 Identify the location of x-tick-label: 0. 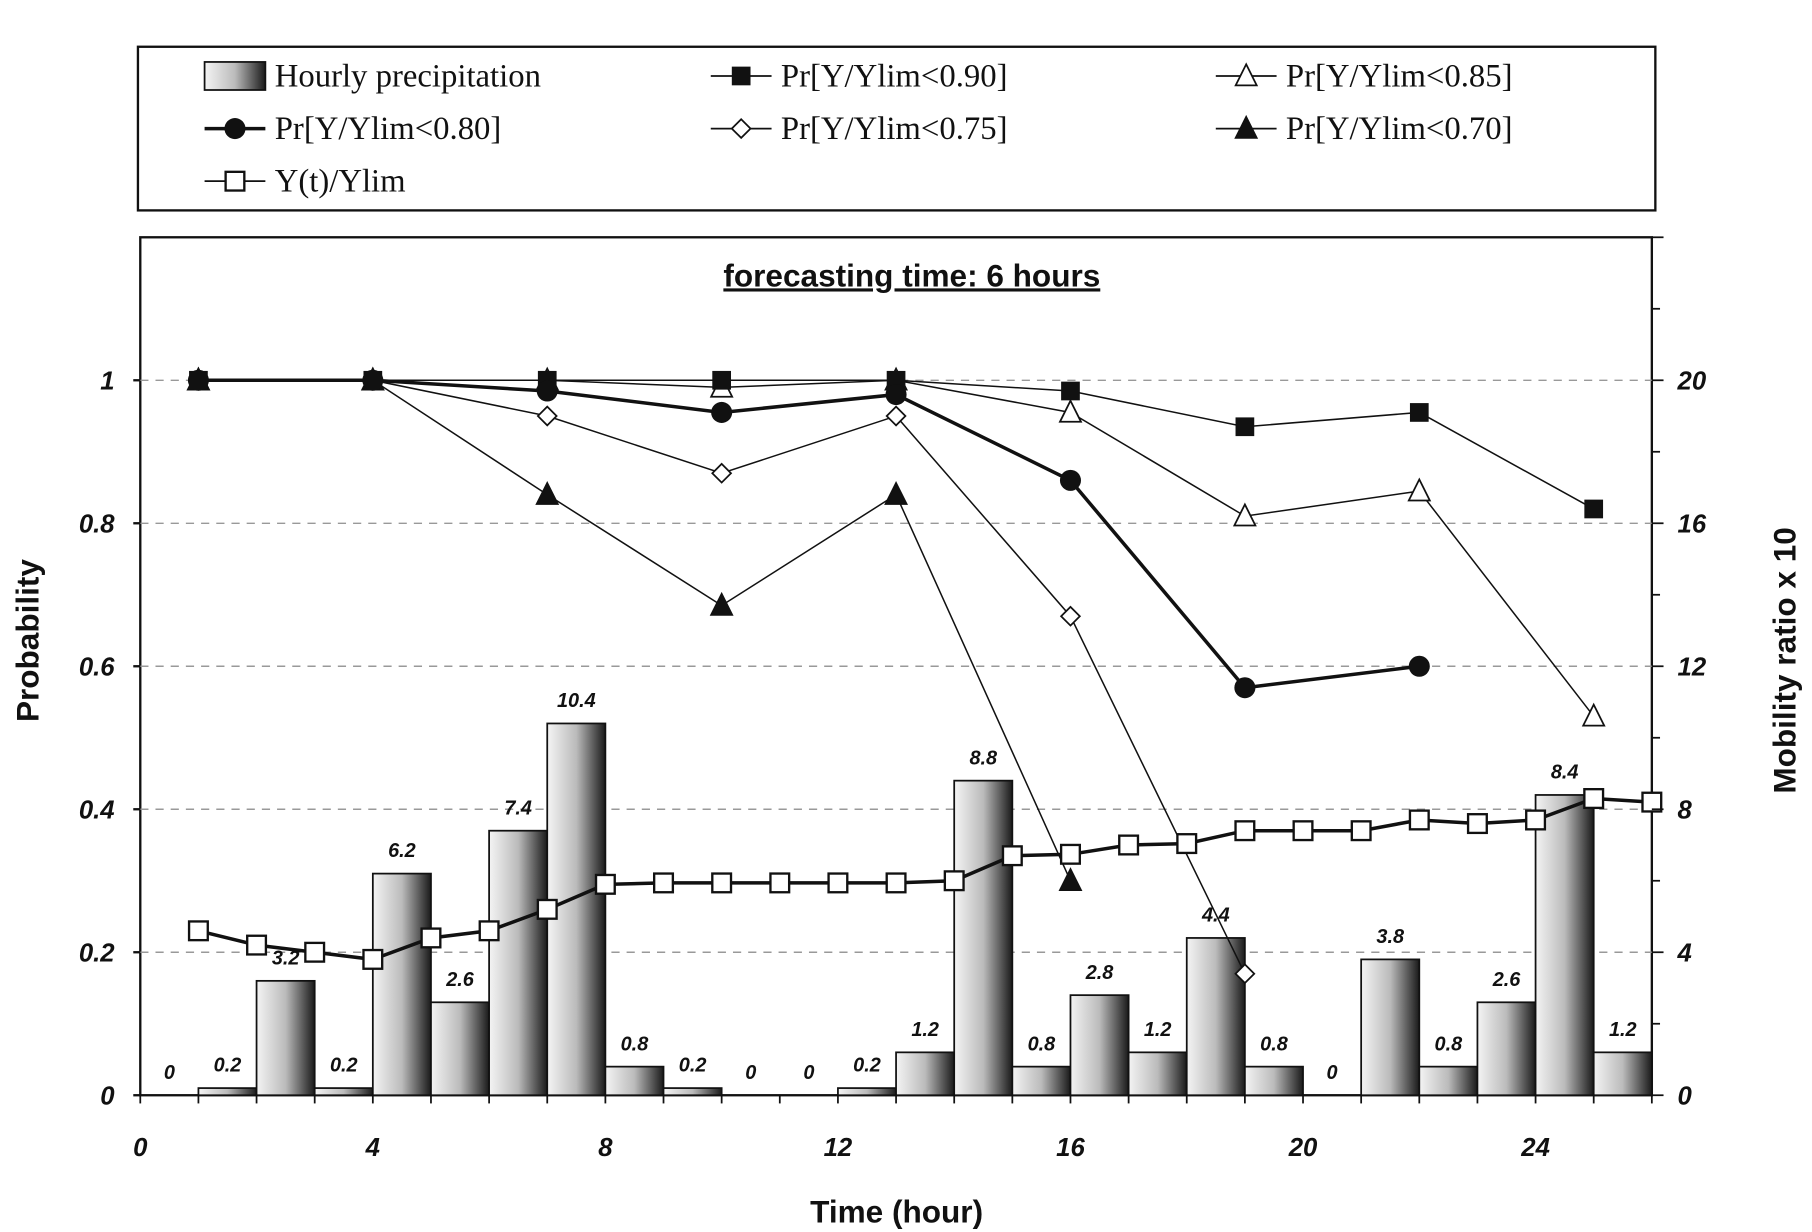
(140, 1148).